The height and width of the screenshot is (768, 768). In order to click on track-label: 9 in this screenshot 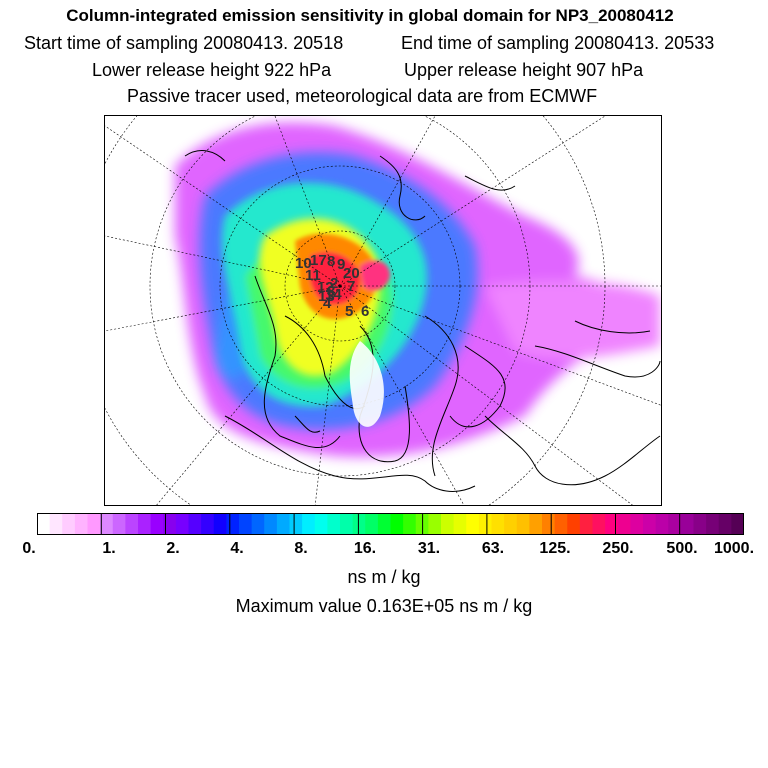, I will do `click(341, 264)`.